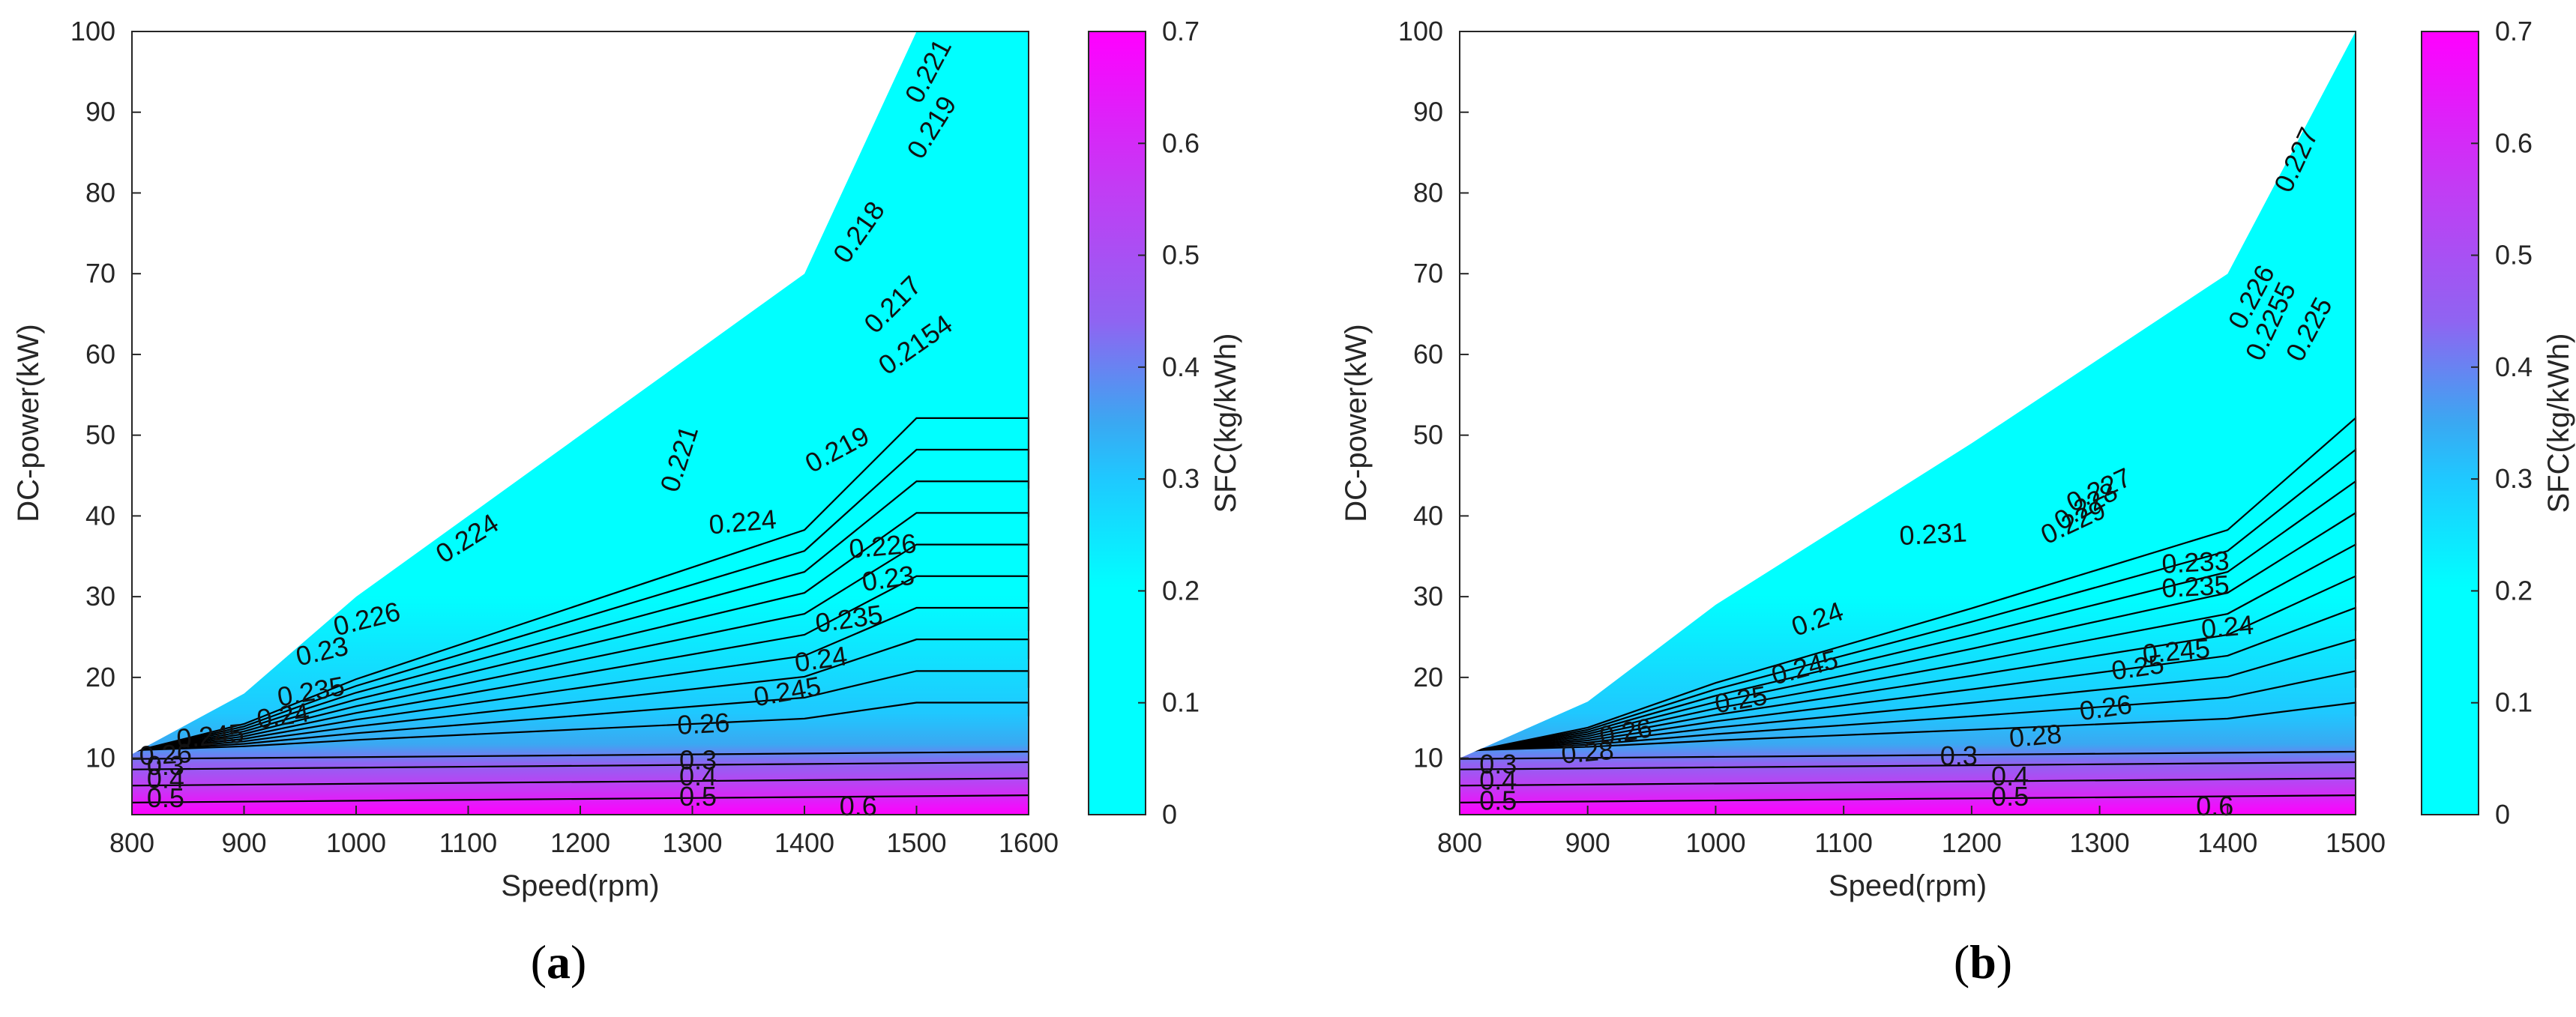  What do you see at coordinates (2514, 31) in the screenshot?
I see `colorbar-tick-label: 0.7` at bounding box center [2514, 31].